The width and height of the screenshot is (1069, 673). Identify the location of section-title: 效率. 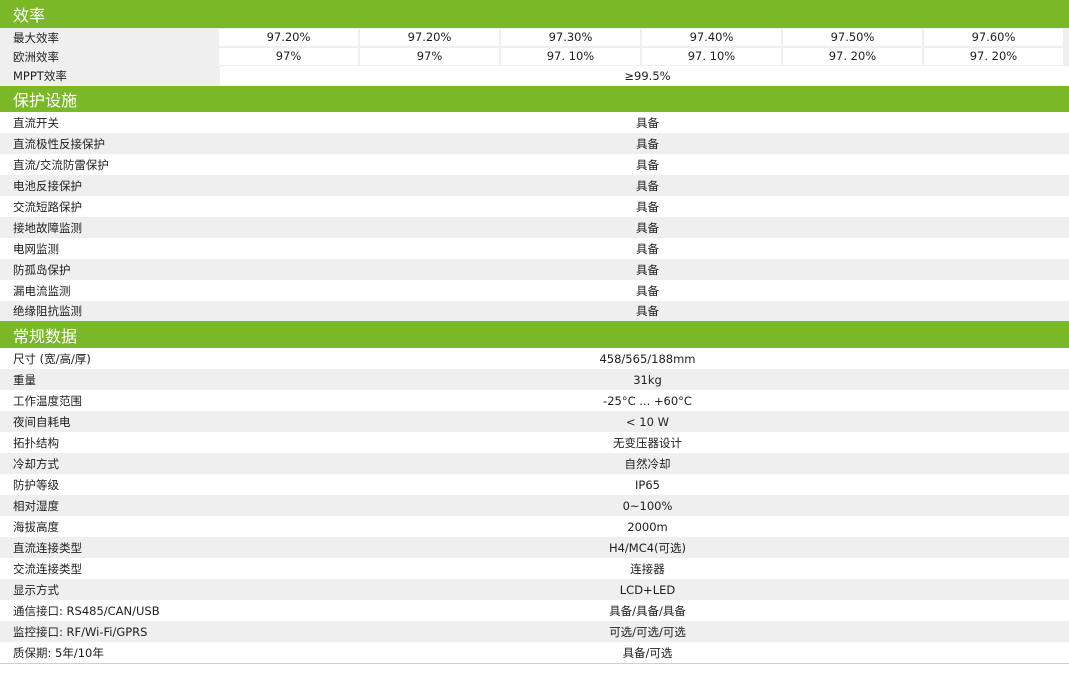
(29, 15).